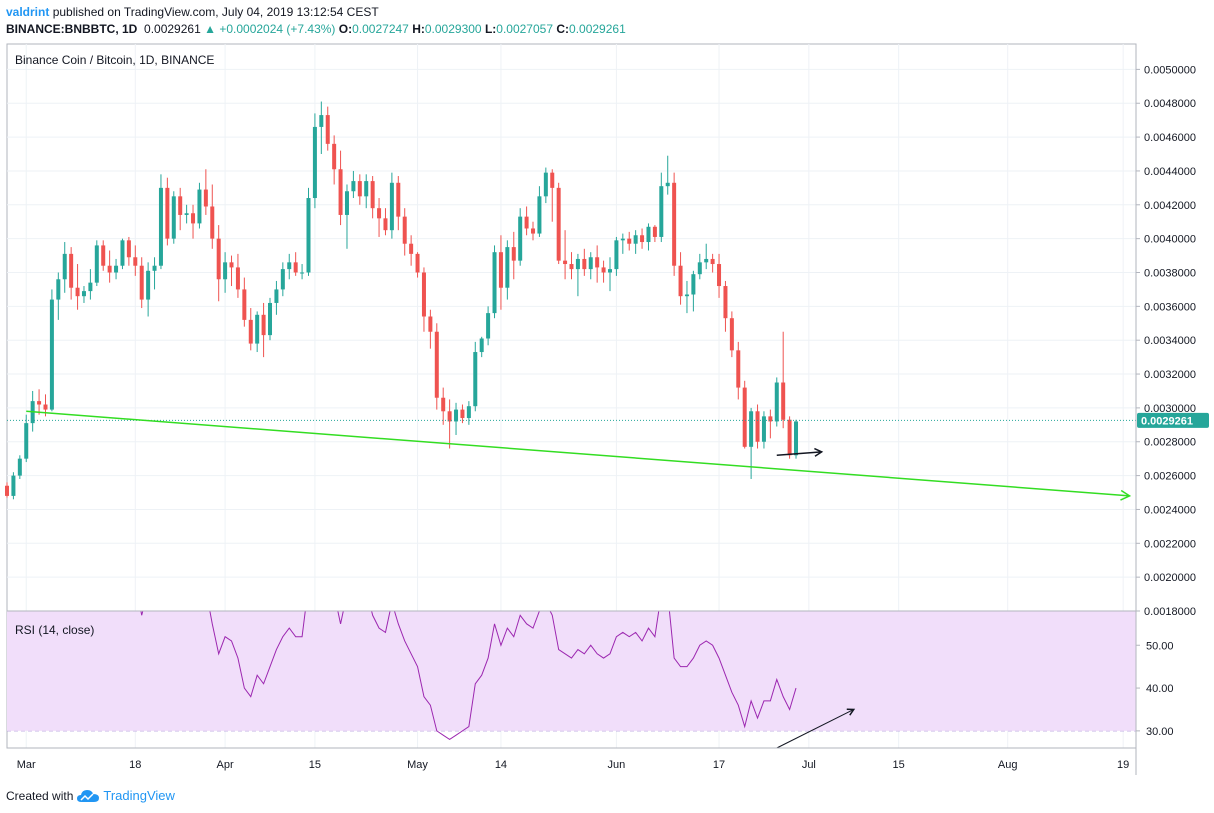  What do you see at coordinates (28, 12) in the screenshot?
I see `author-link: valdrint` at bounding box center [28, 12].